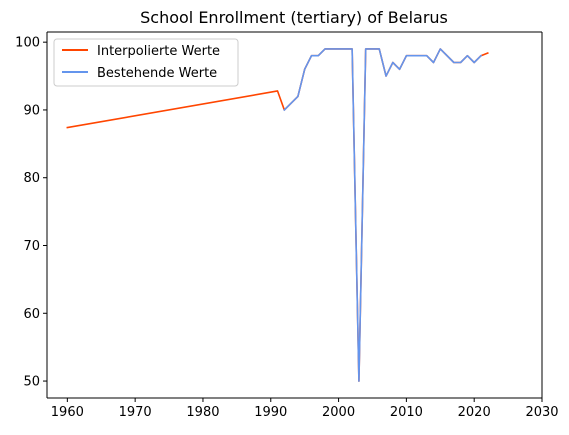 The width and height of the screenshot is (569, 435). I want to click on legend-box, so click(146, 62).